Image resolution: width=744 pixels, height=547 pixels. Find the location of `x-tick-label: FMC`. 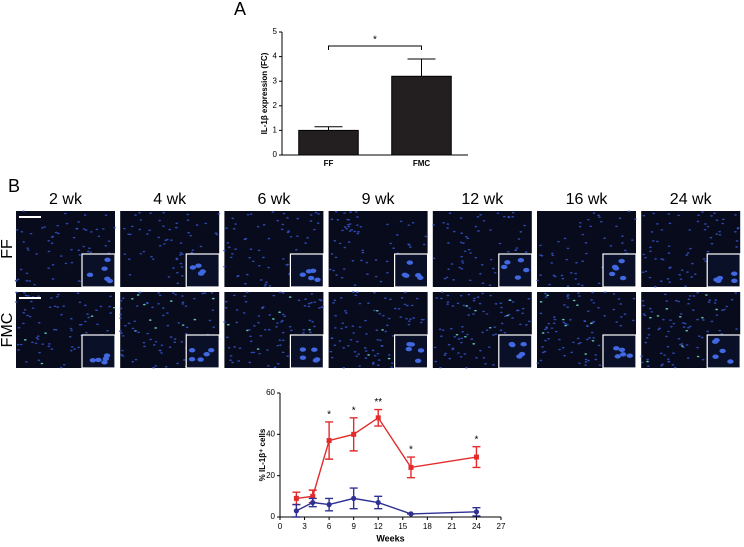

x-tick-label: FMC is located at coordinates (422, 163).